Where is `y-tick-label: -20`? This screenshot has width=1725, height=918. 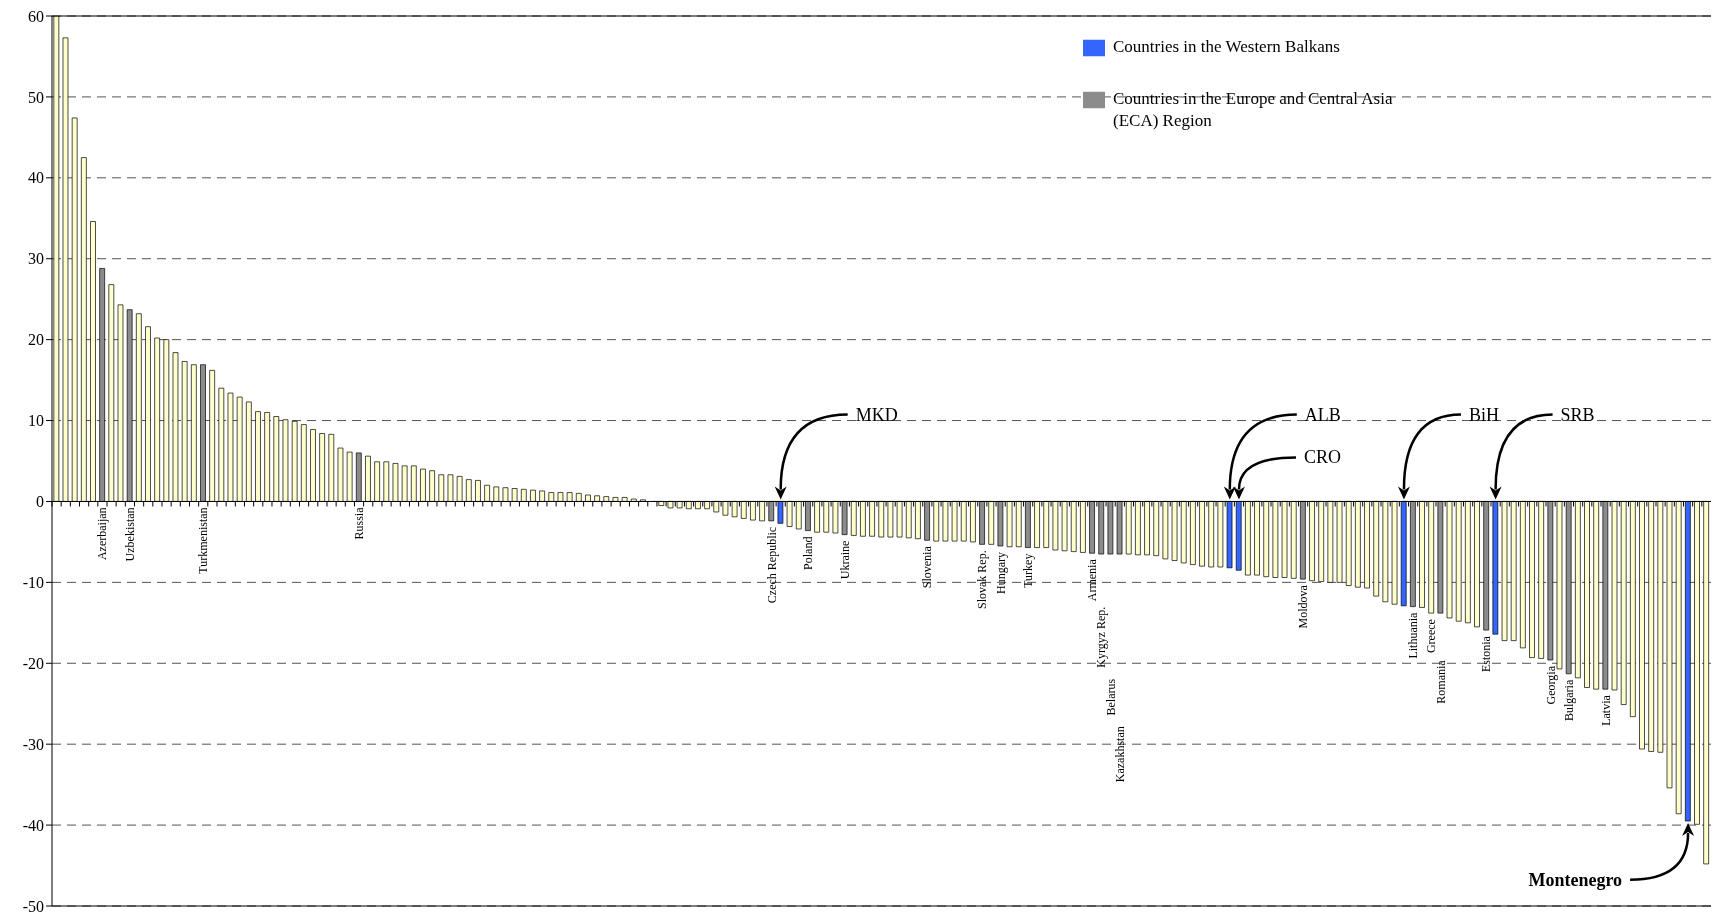
y-tick-label: -20 is located at coordinates (33, 663).